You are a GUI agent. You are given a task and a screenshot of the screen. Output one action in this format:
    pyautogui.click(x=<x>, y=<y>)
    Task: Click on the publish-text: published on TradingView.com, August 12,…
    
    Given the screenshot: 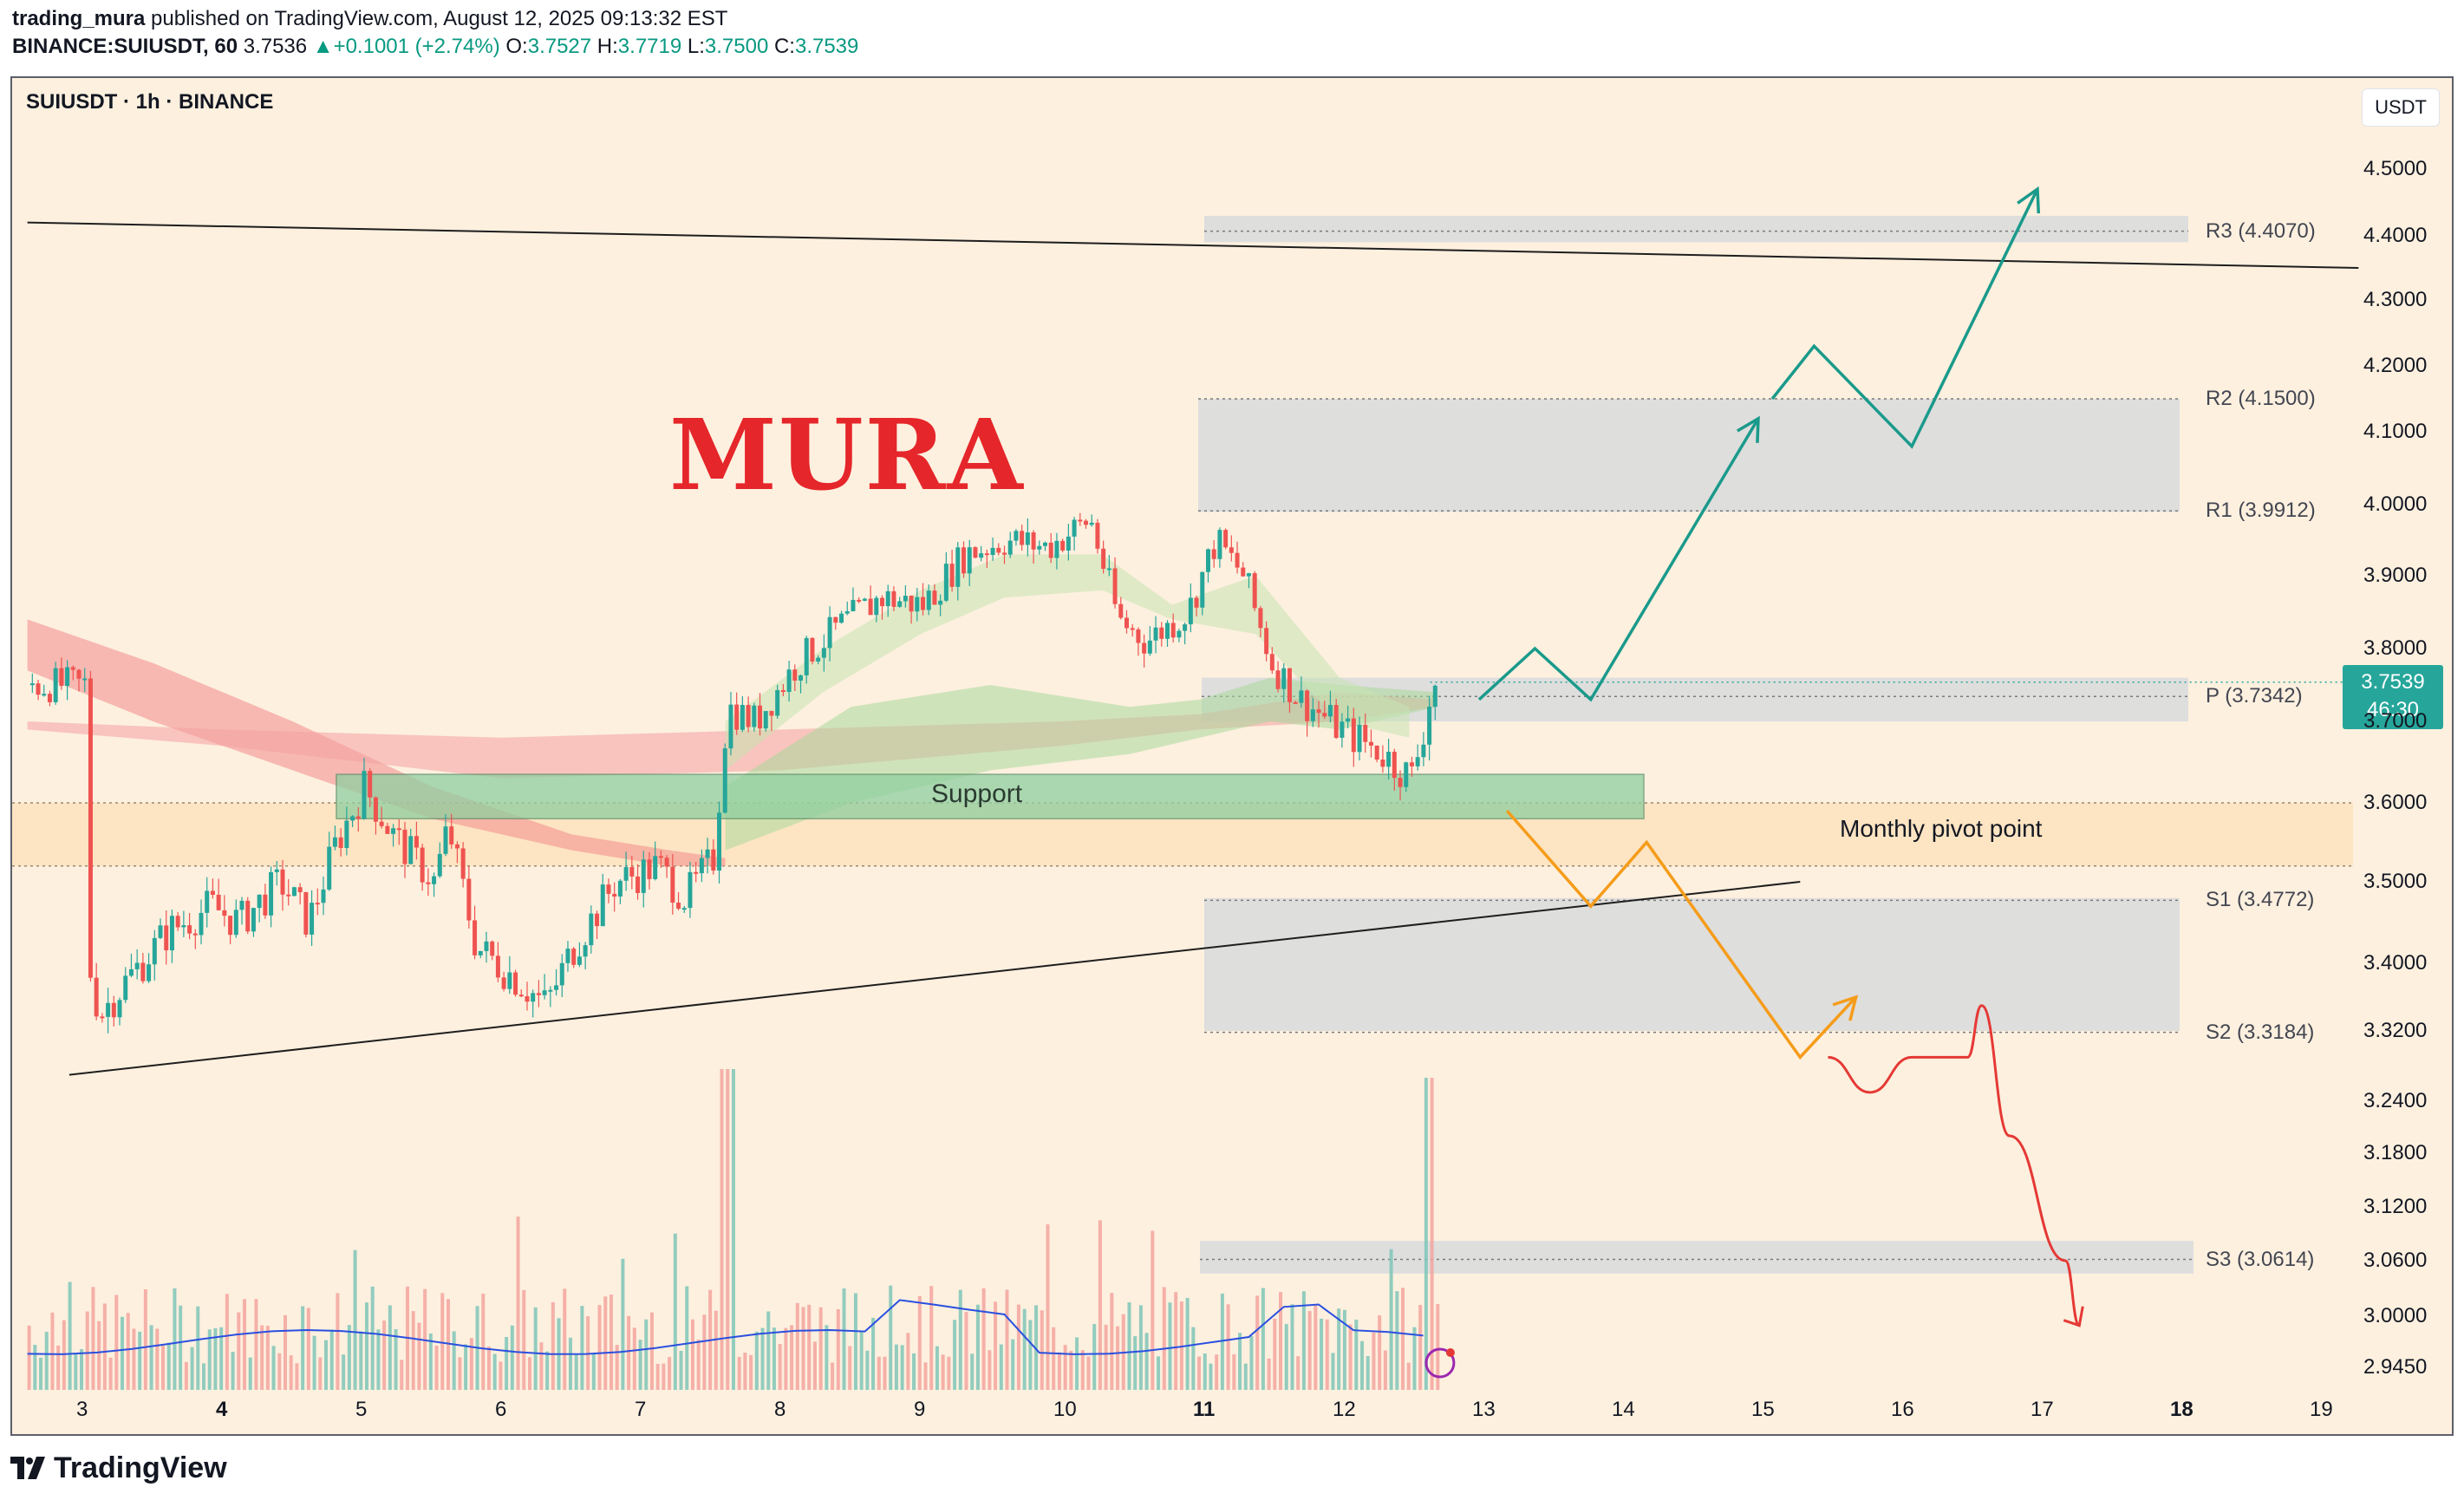 What is the action you would take?
    pyautogui.click(x=439, y=18)
    